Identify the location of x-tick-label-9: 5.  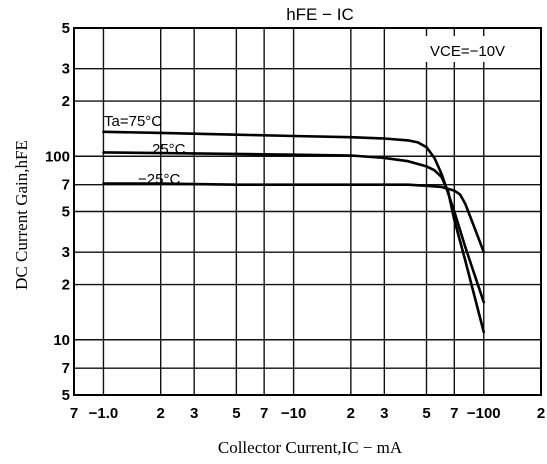
(426, 413).